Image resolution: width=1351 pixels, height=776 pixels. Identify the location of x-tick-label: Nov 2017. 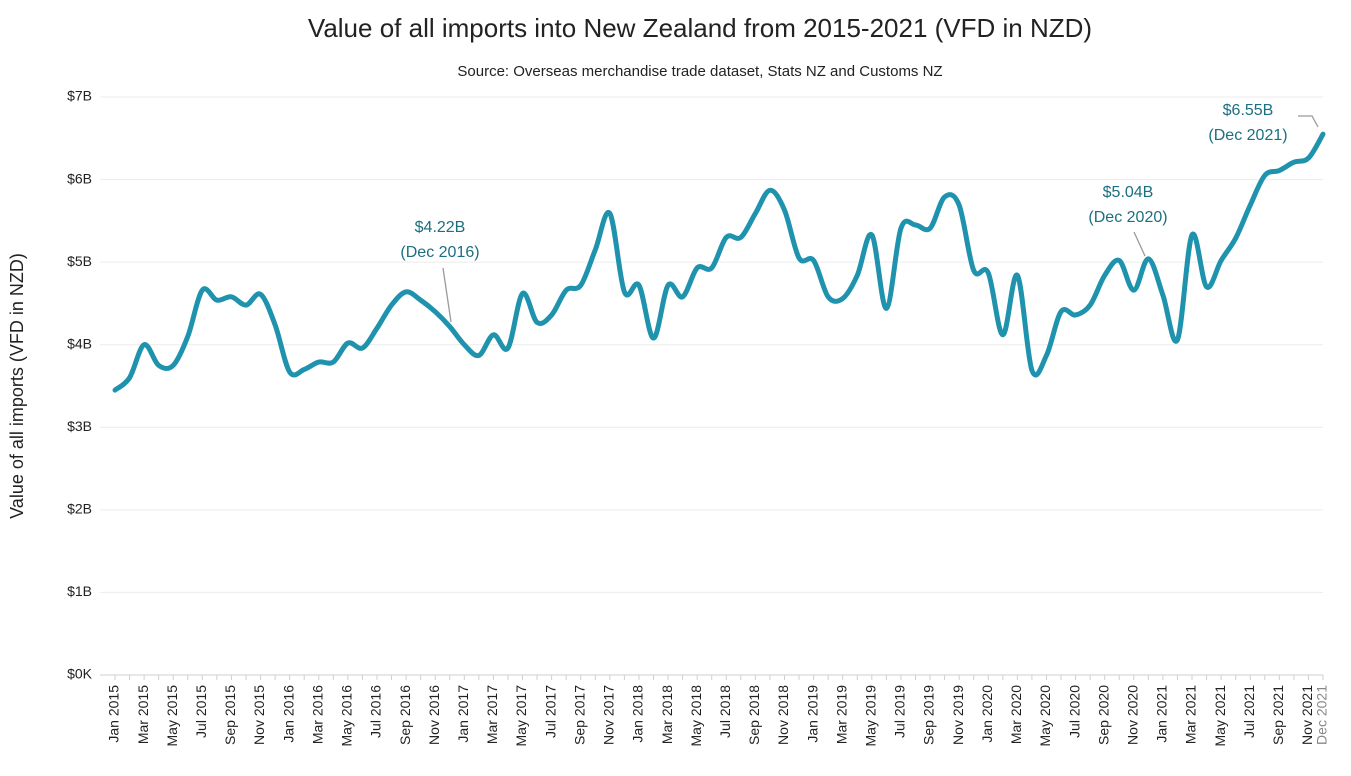
(609, 715).